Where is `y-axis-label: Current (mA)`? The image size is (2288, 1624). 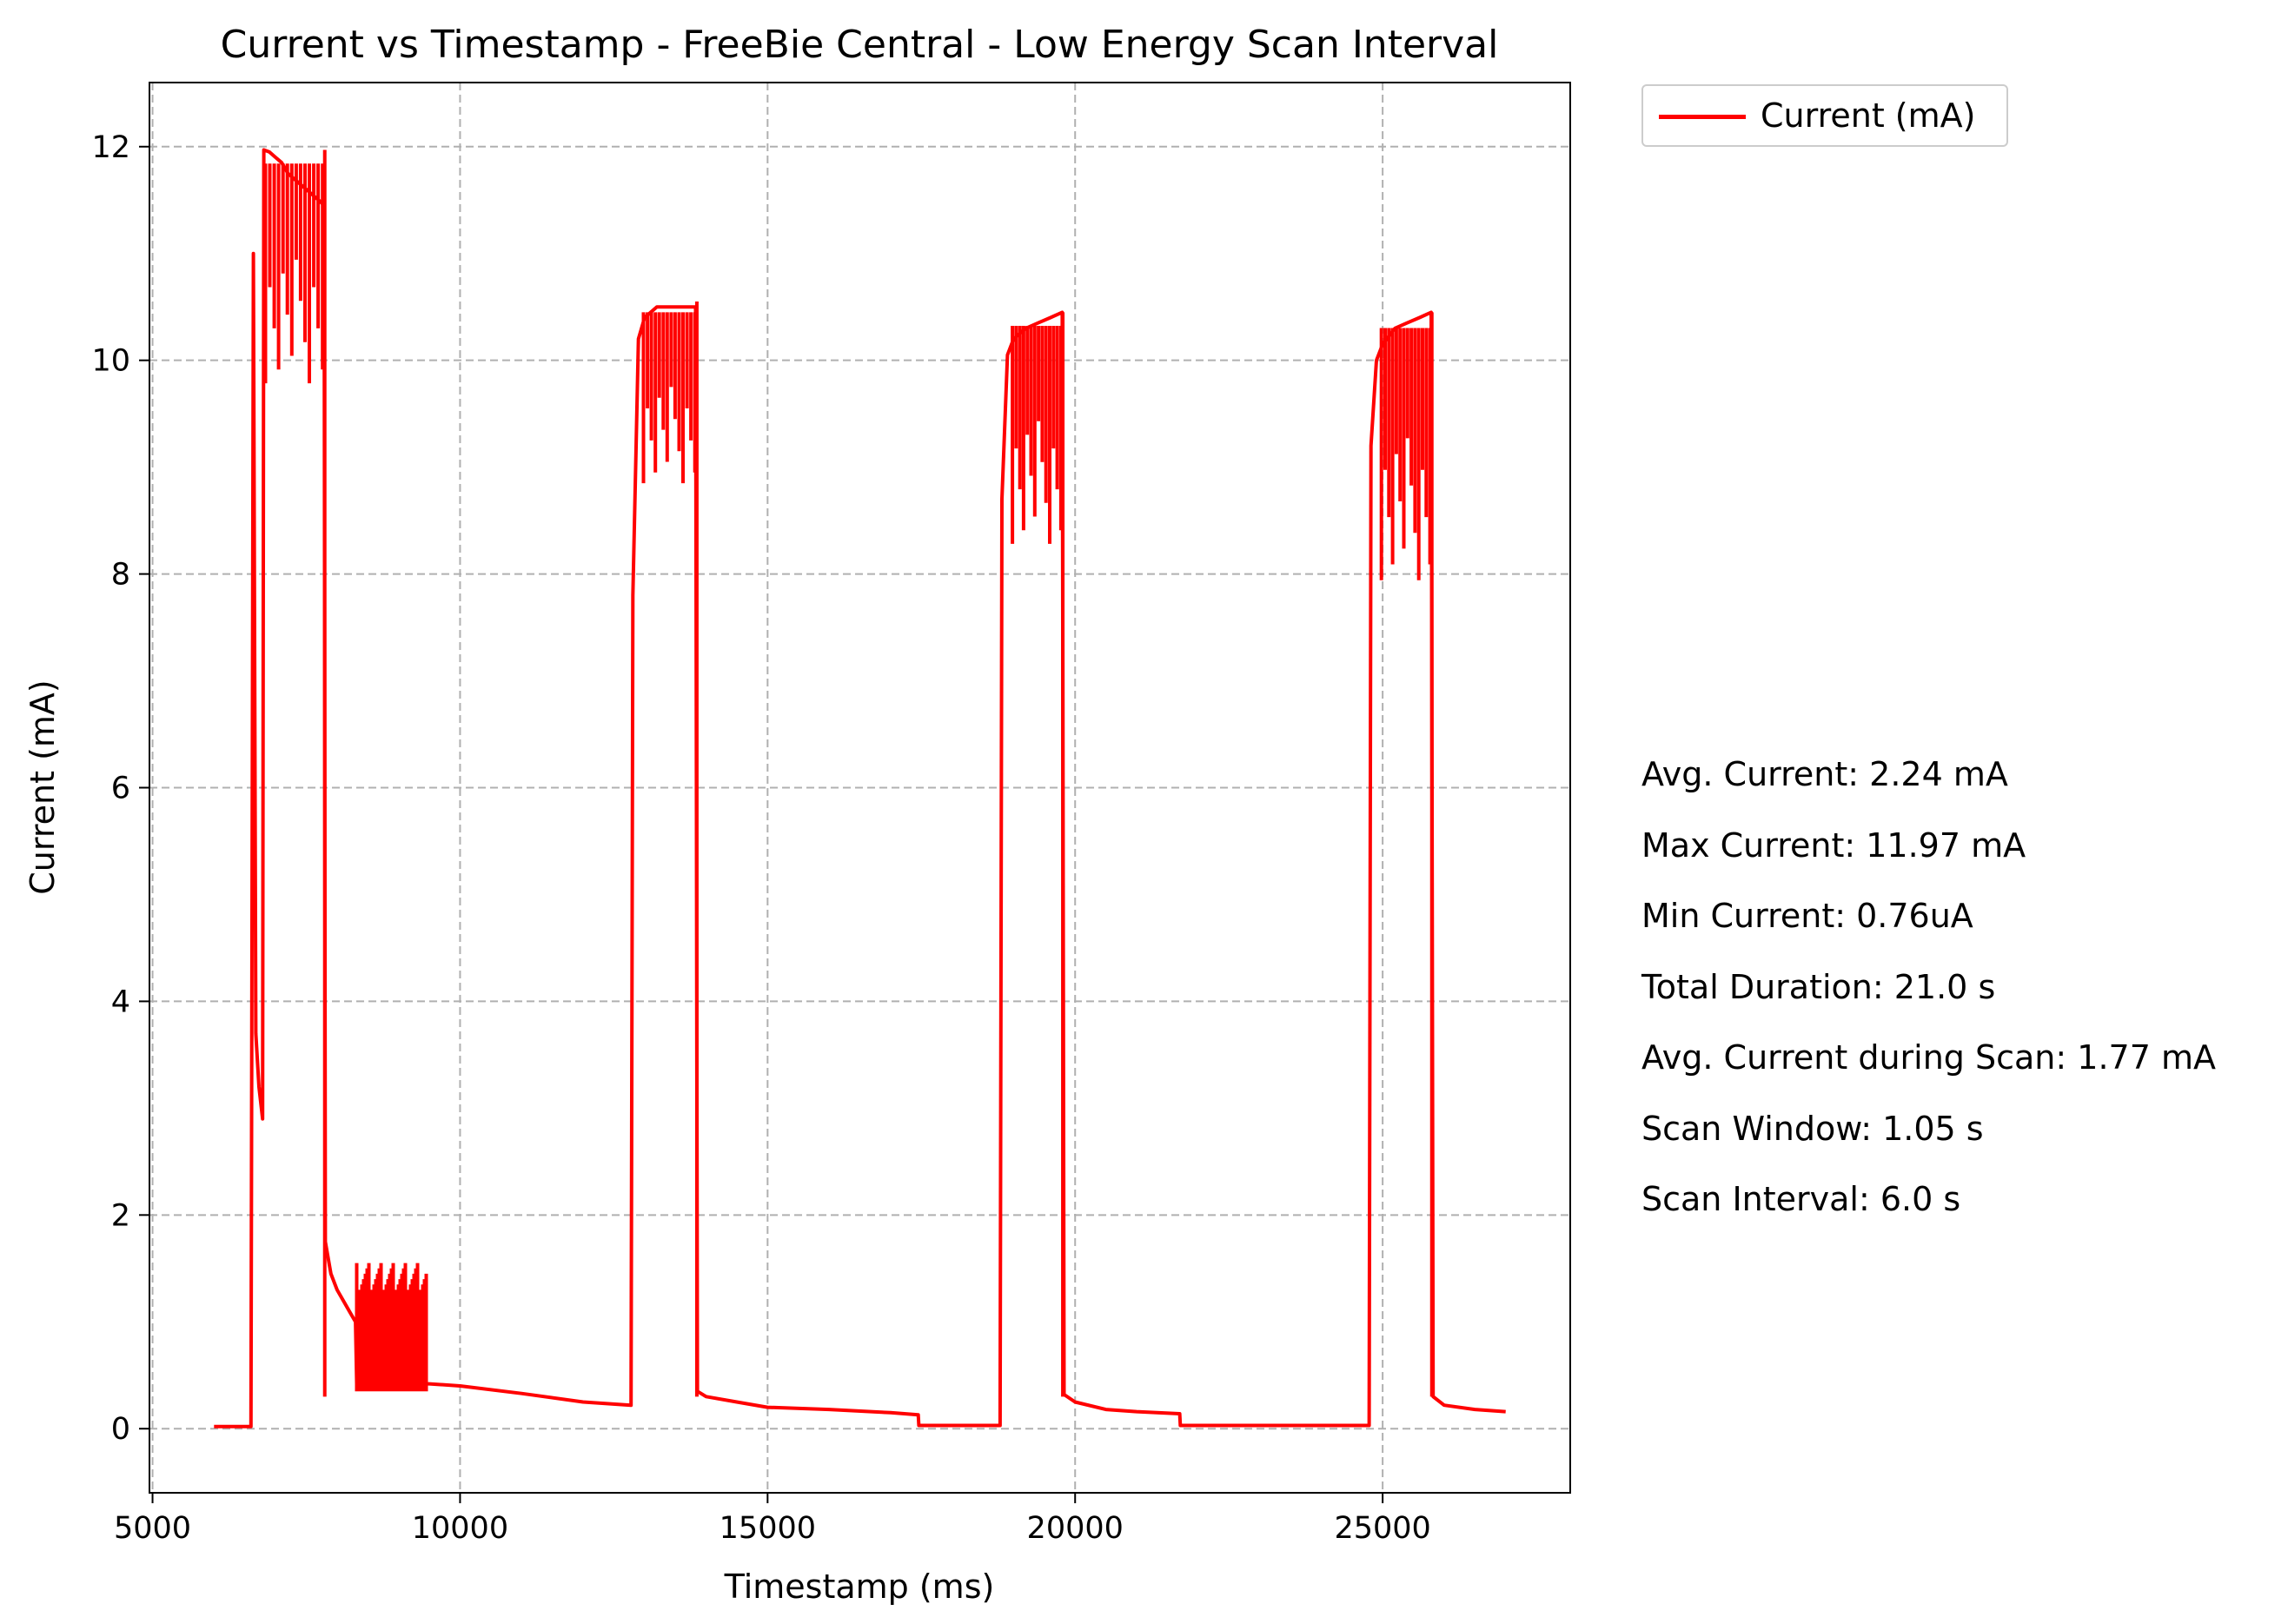
y-axis-label: Current (mA) is located at coordinates (43, 787).